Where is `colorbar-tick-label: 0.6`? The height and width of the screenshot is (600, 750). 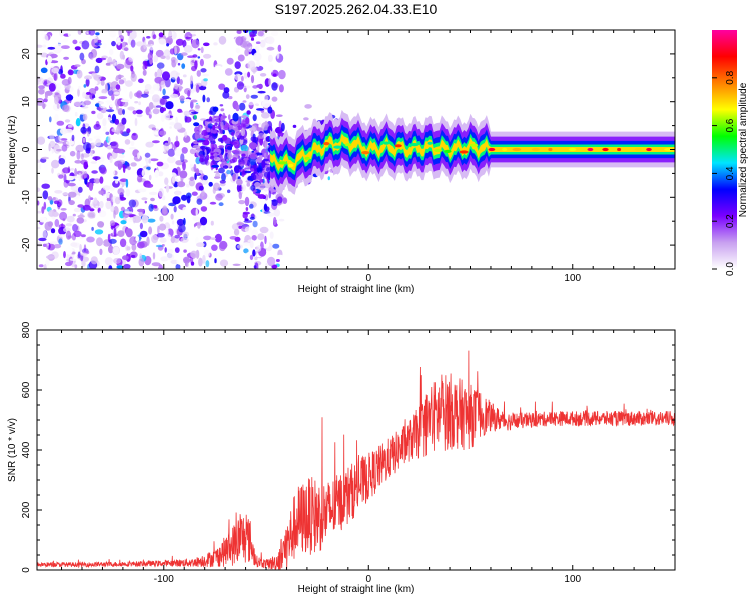
colorbar-tick-label: 0.6 is located at coordinates (730, 125).